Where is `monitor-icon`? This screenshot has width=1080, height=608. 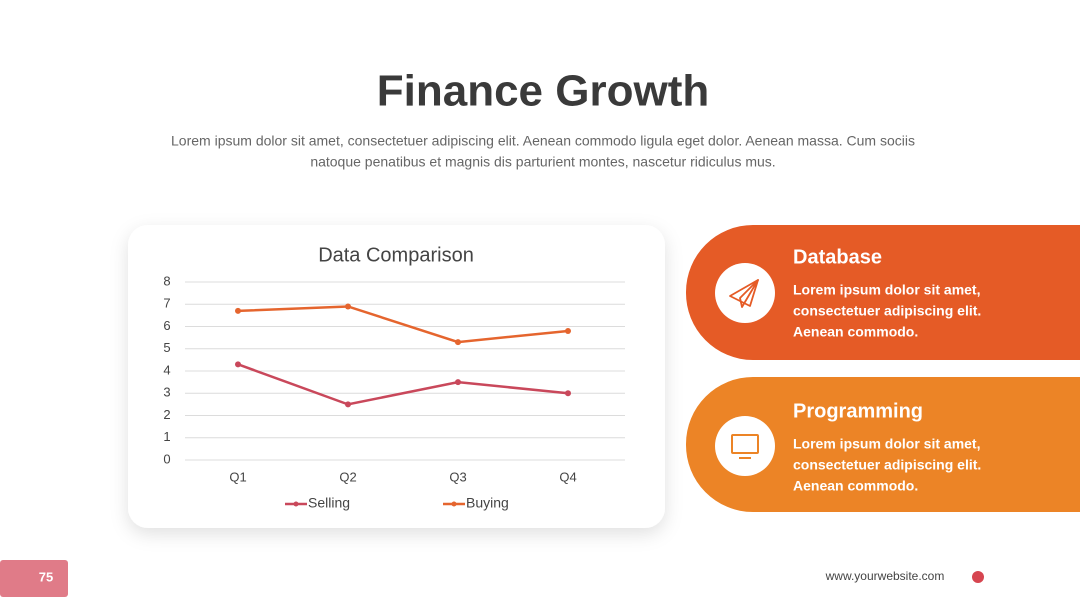 monitor-icon is located at coordinates (745, 446).